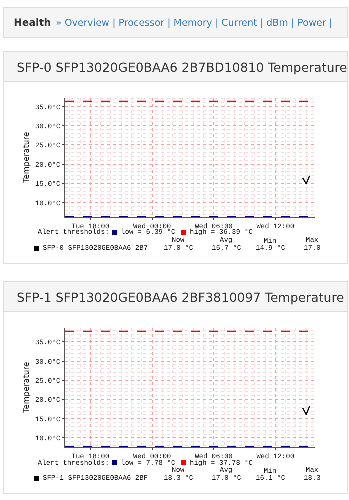 This screenshot has height=500, width=349. I want to click on chart-title: SFP-1 SFP13020GE0BAA6 2BF3810097 Temperature, so click(181, 297).